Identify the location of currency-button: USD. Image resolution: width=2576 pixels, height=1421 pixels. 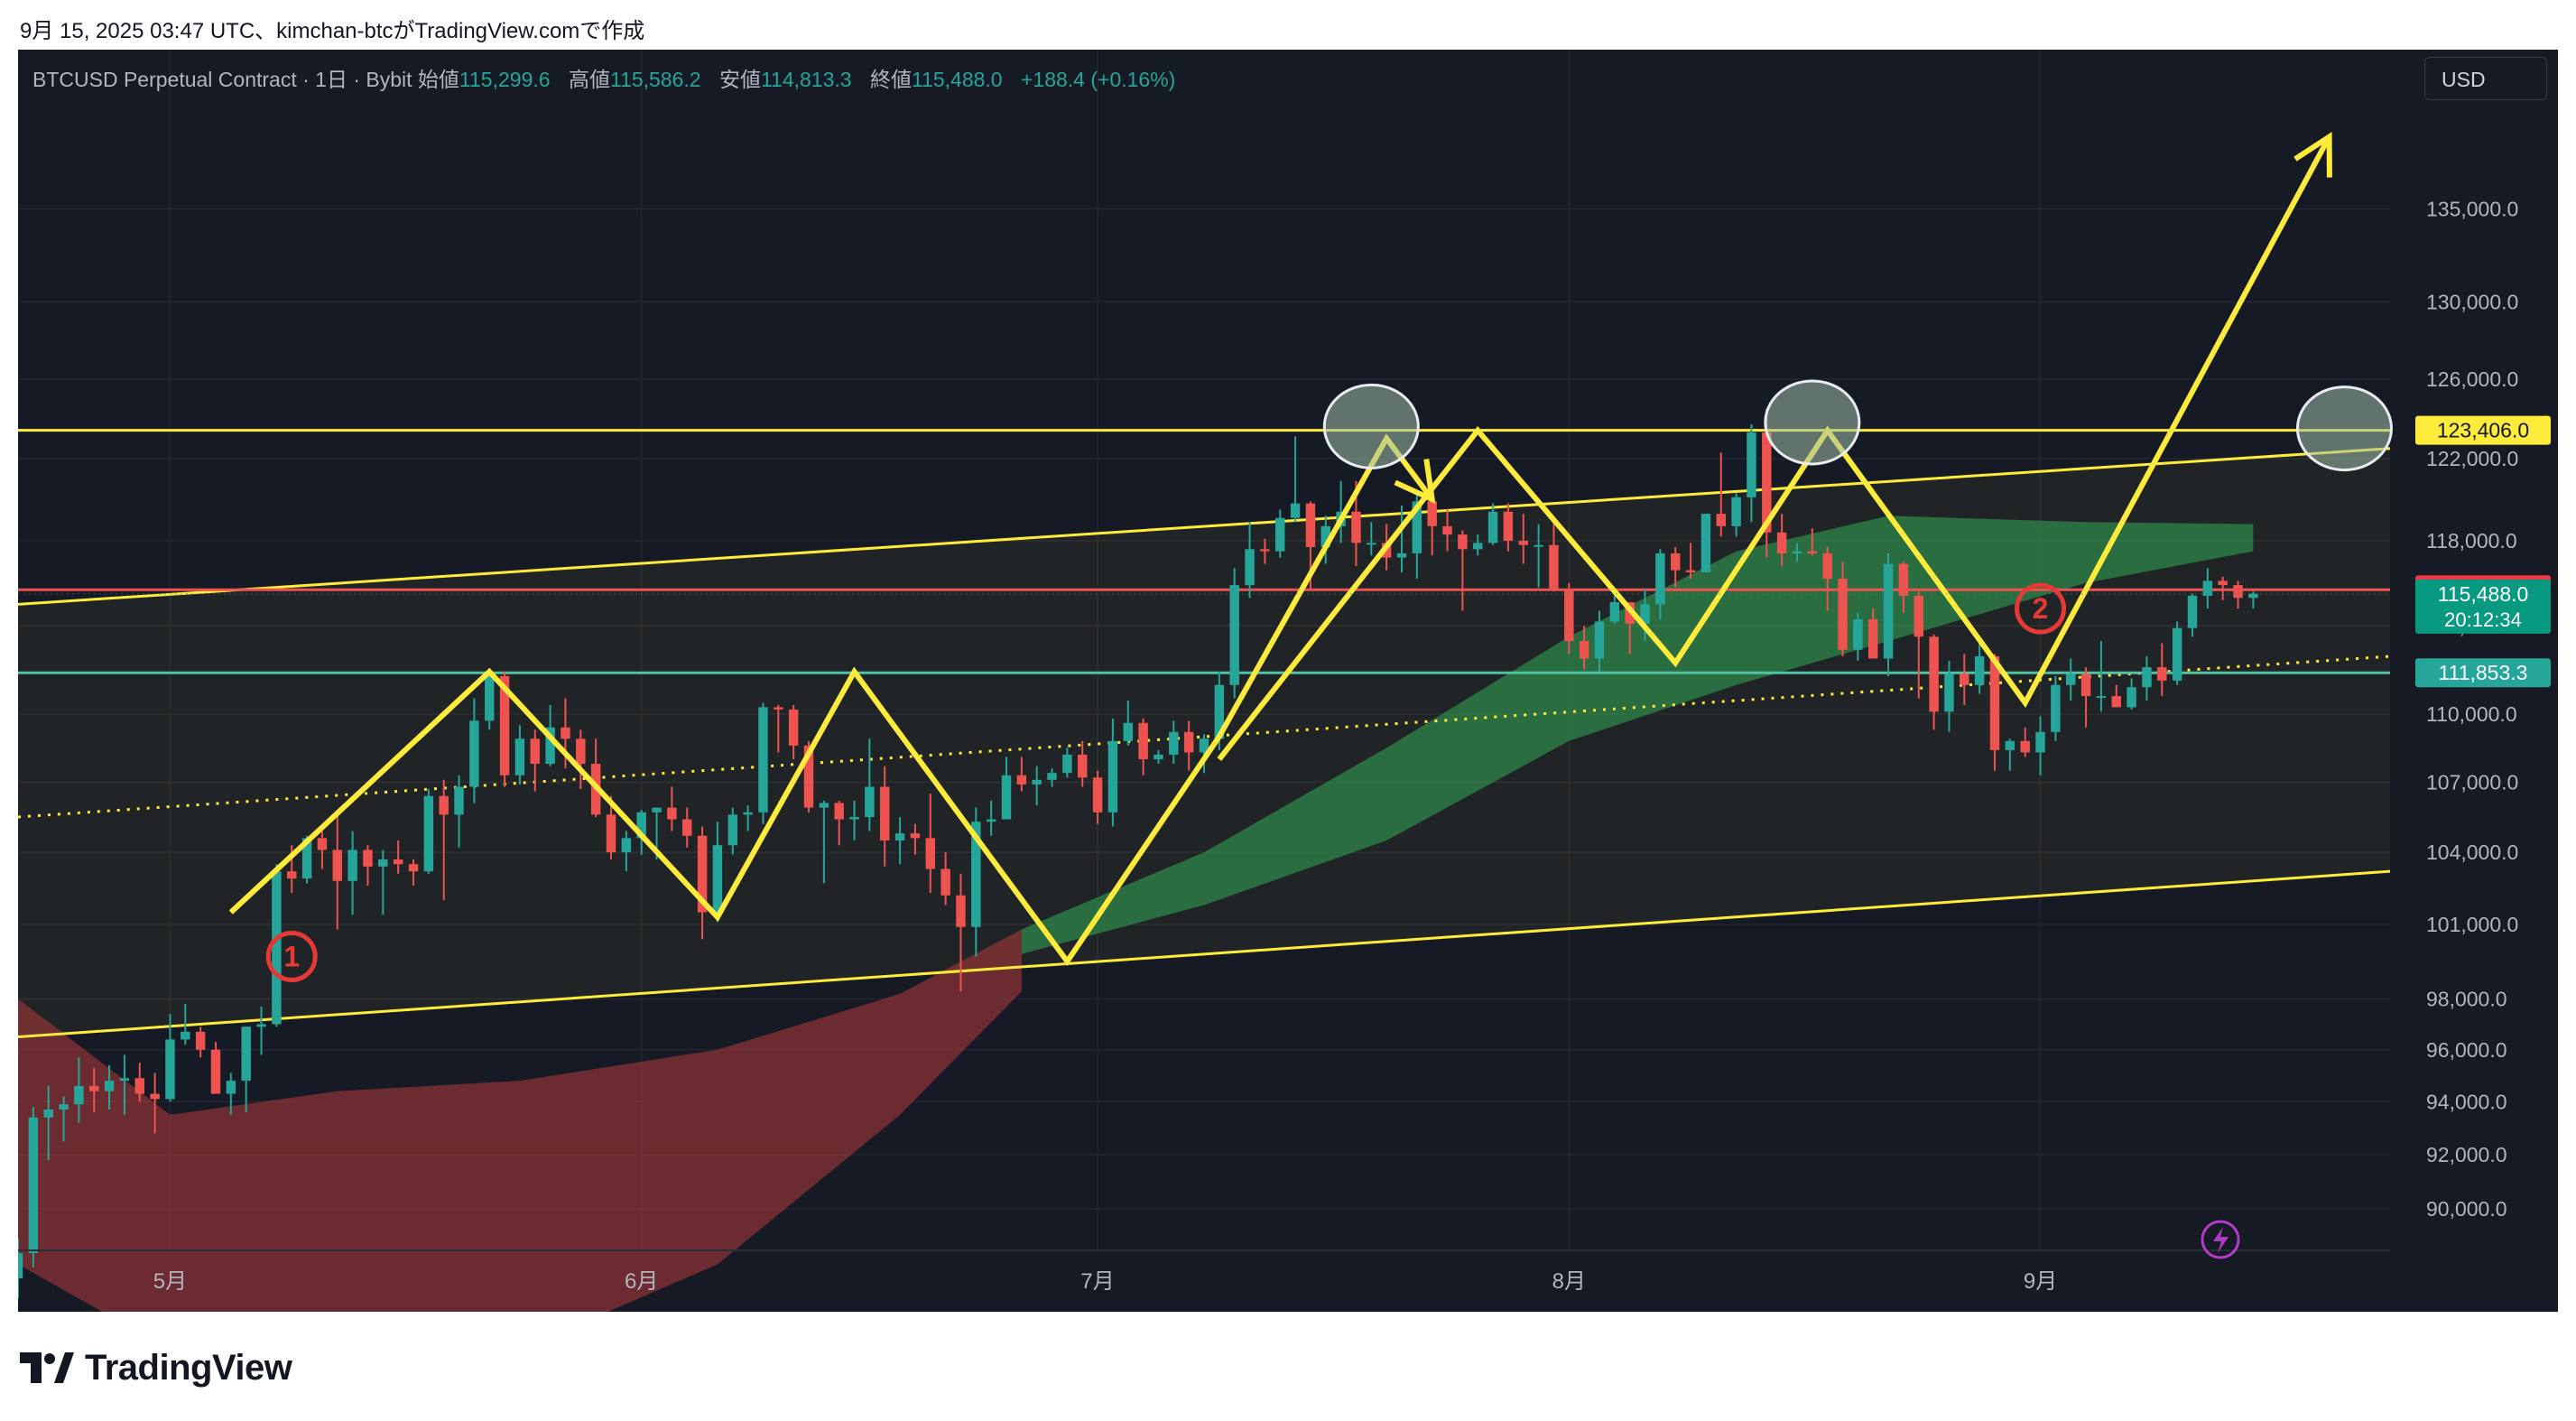
(2485, 78).